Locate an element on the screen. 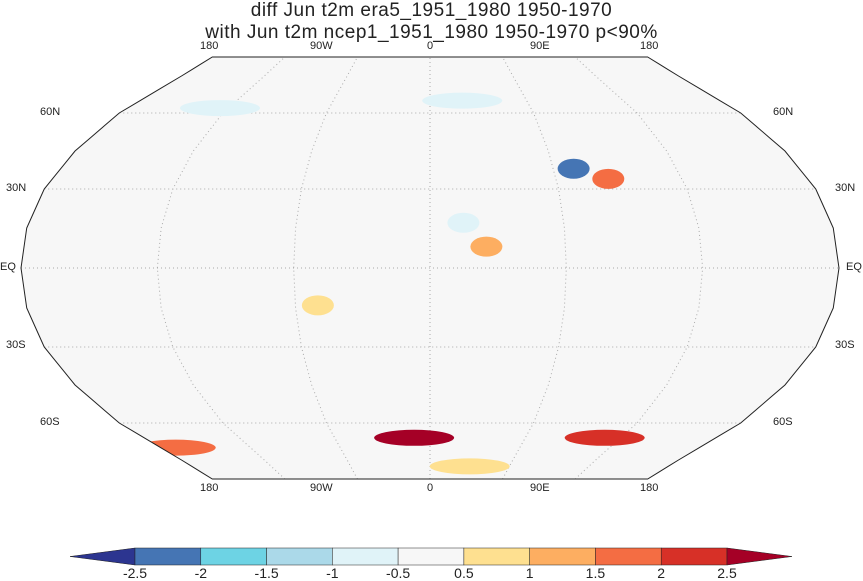 The height and width of the screenshot is (581, 863). anomaly-antarctica-interior is located at coordinates (469, 466).